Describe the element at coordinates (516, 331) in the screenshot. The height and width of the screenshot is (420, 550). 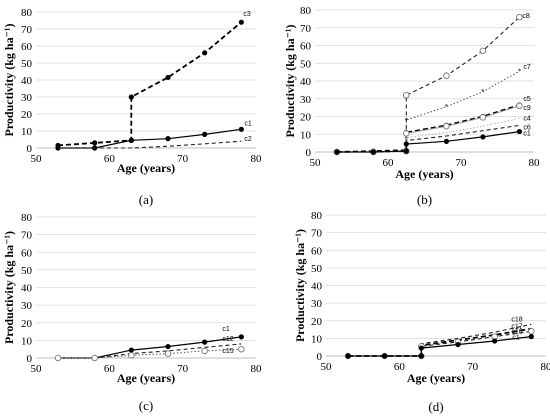
I see `series-label-c16: c16` at that location.